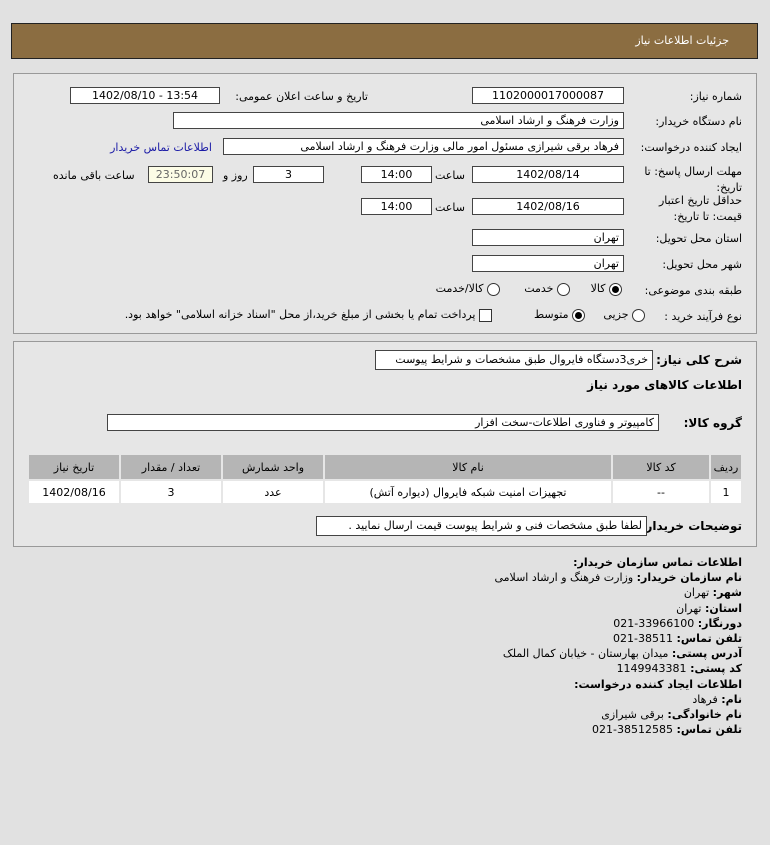  What do you see at coordinates (658, 684) in the screenshot?
I see `creator-title: اطلاعات ایجاد کننده درخواست:` at bounding box center [658, 684].